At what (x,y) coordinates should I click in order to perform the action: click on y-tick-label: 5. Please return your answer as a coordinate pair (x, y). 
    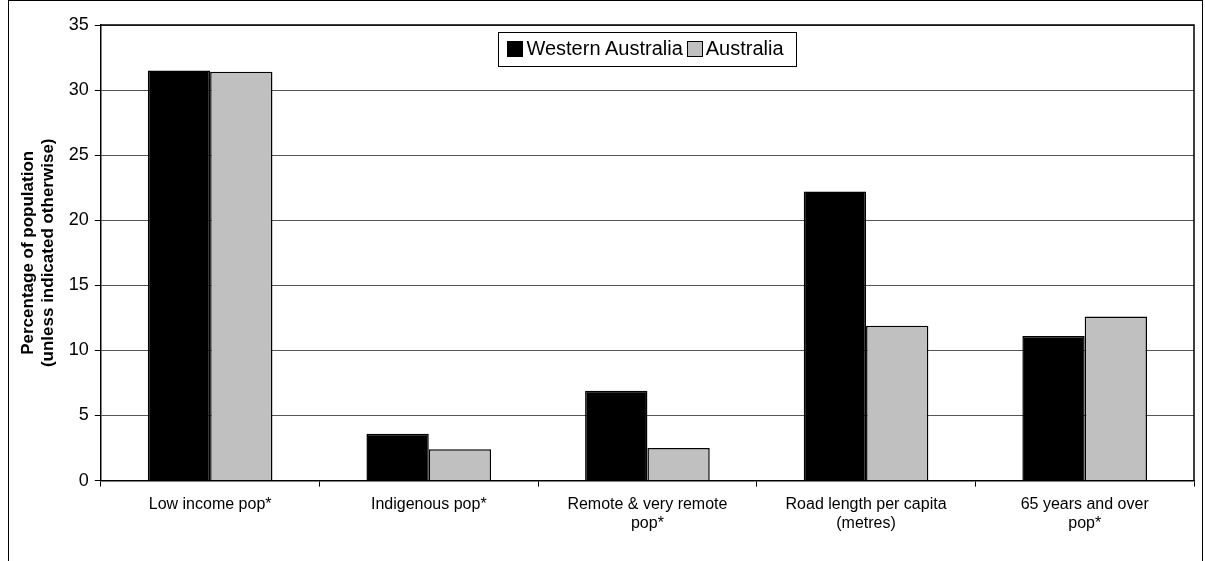
    Looking at the image, I should click on (83, 414).